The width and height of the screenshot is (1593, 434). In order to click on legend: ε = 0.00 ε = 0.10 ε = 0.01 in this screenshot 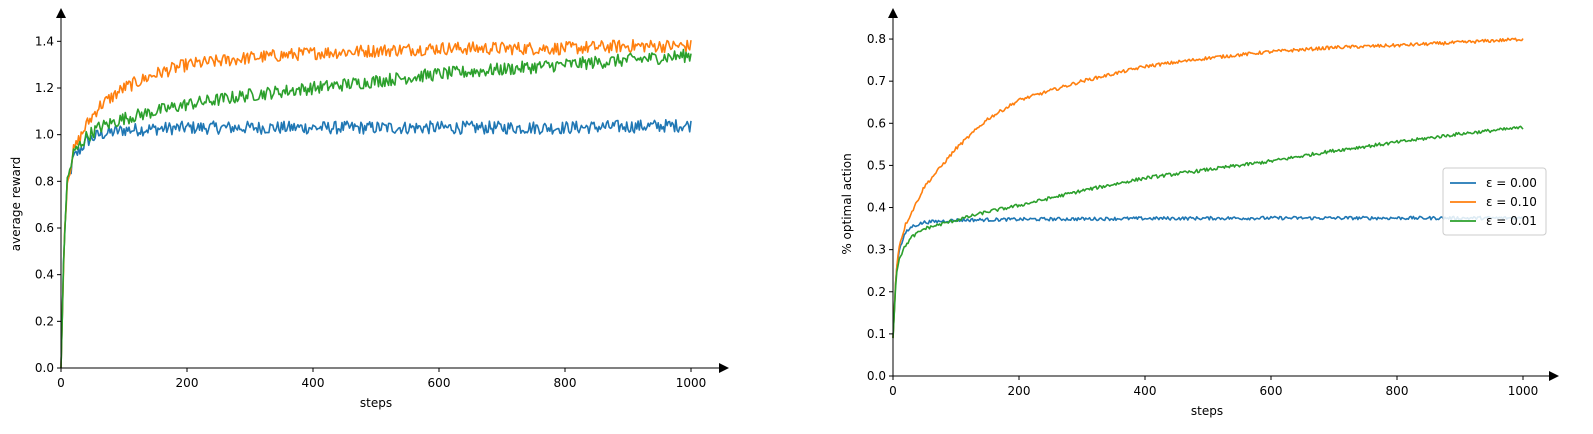, I will do `click(1494, 201)`.